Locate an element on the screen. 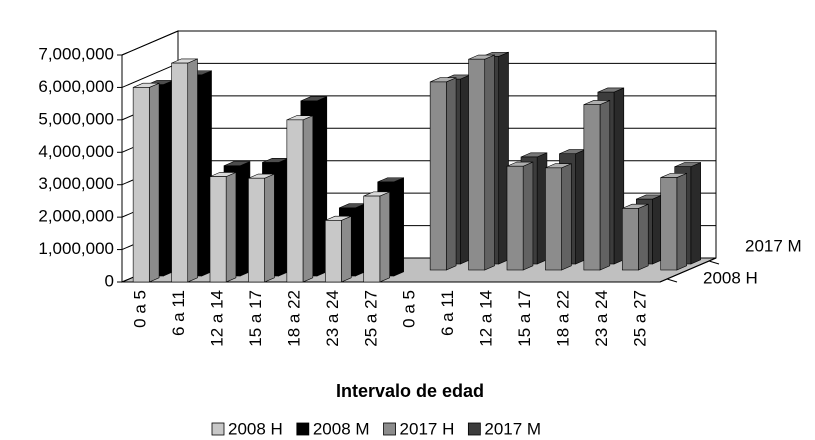 The width and height of the screenshot is (815, 440). legend-label: 2017 M is located at coordinates (512, 428).